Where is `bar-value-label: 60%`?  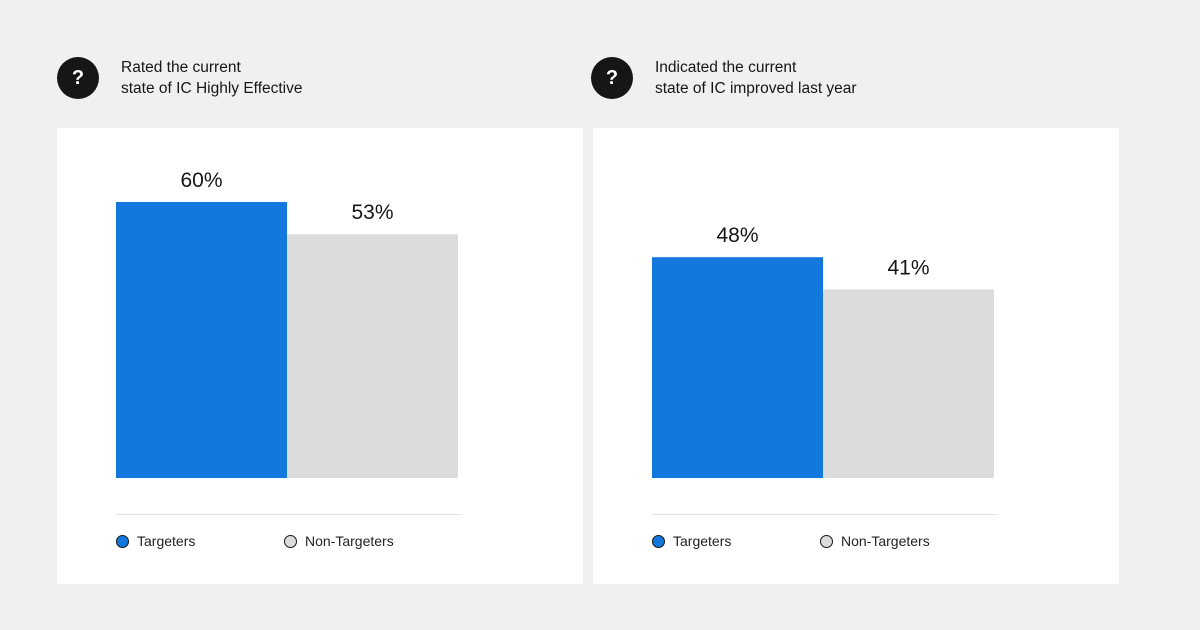 bar-value-label: 60% is located at coordinates (201, 180).